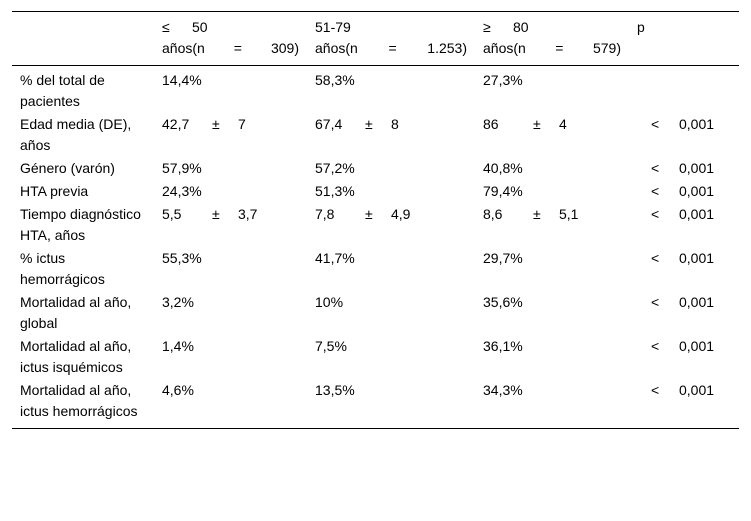 This screenshot has height=521, width=751. I want to click on value-cell: 14,4%, so click(182, 80).